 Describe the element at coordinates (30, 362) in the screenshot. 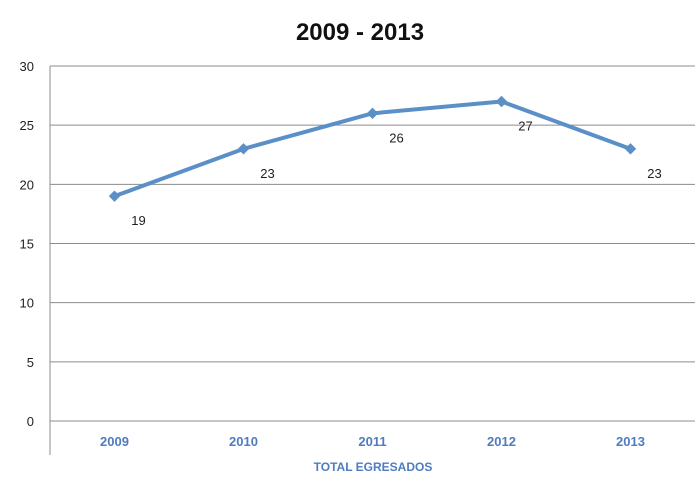

I see `y-tick-label: 5` at that location.